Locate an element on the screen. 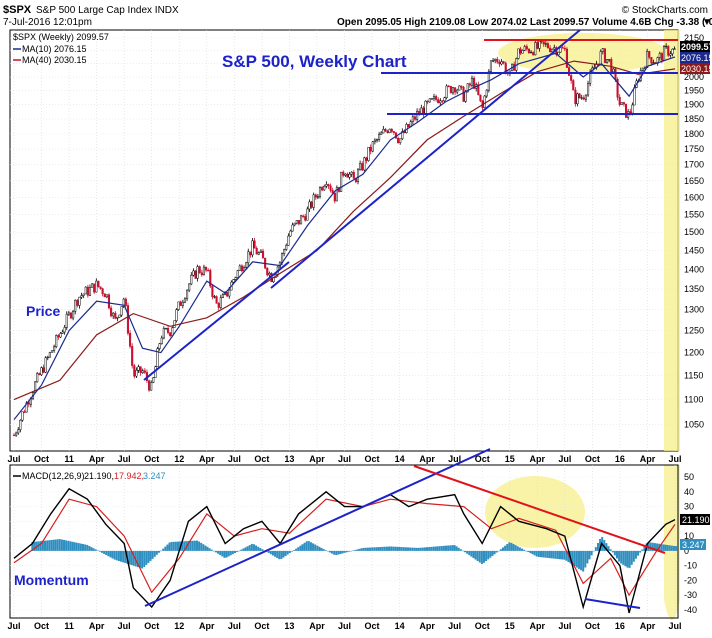  x-tick-24: Jul is located at coordinates (674, 459).